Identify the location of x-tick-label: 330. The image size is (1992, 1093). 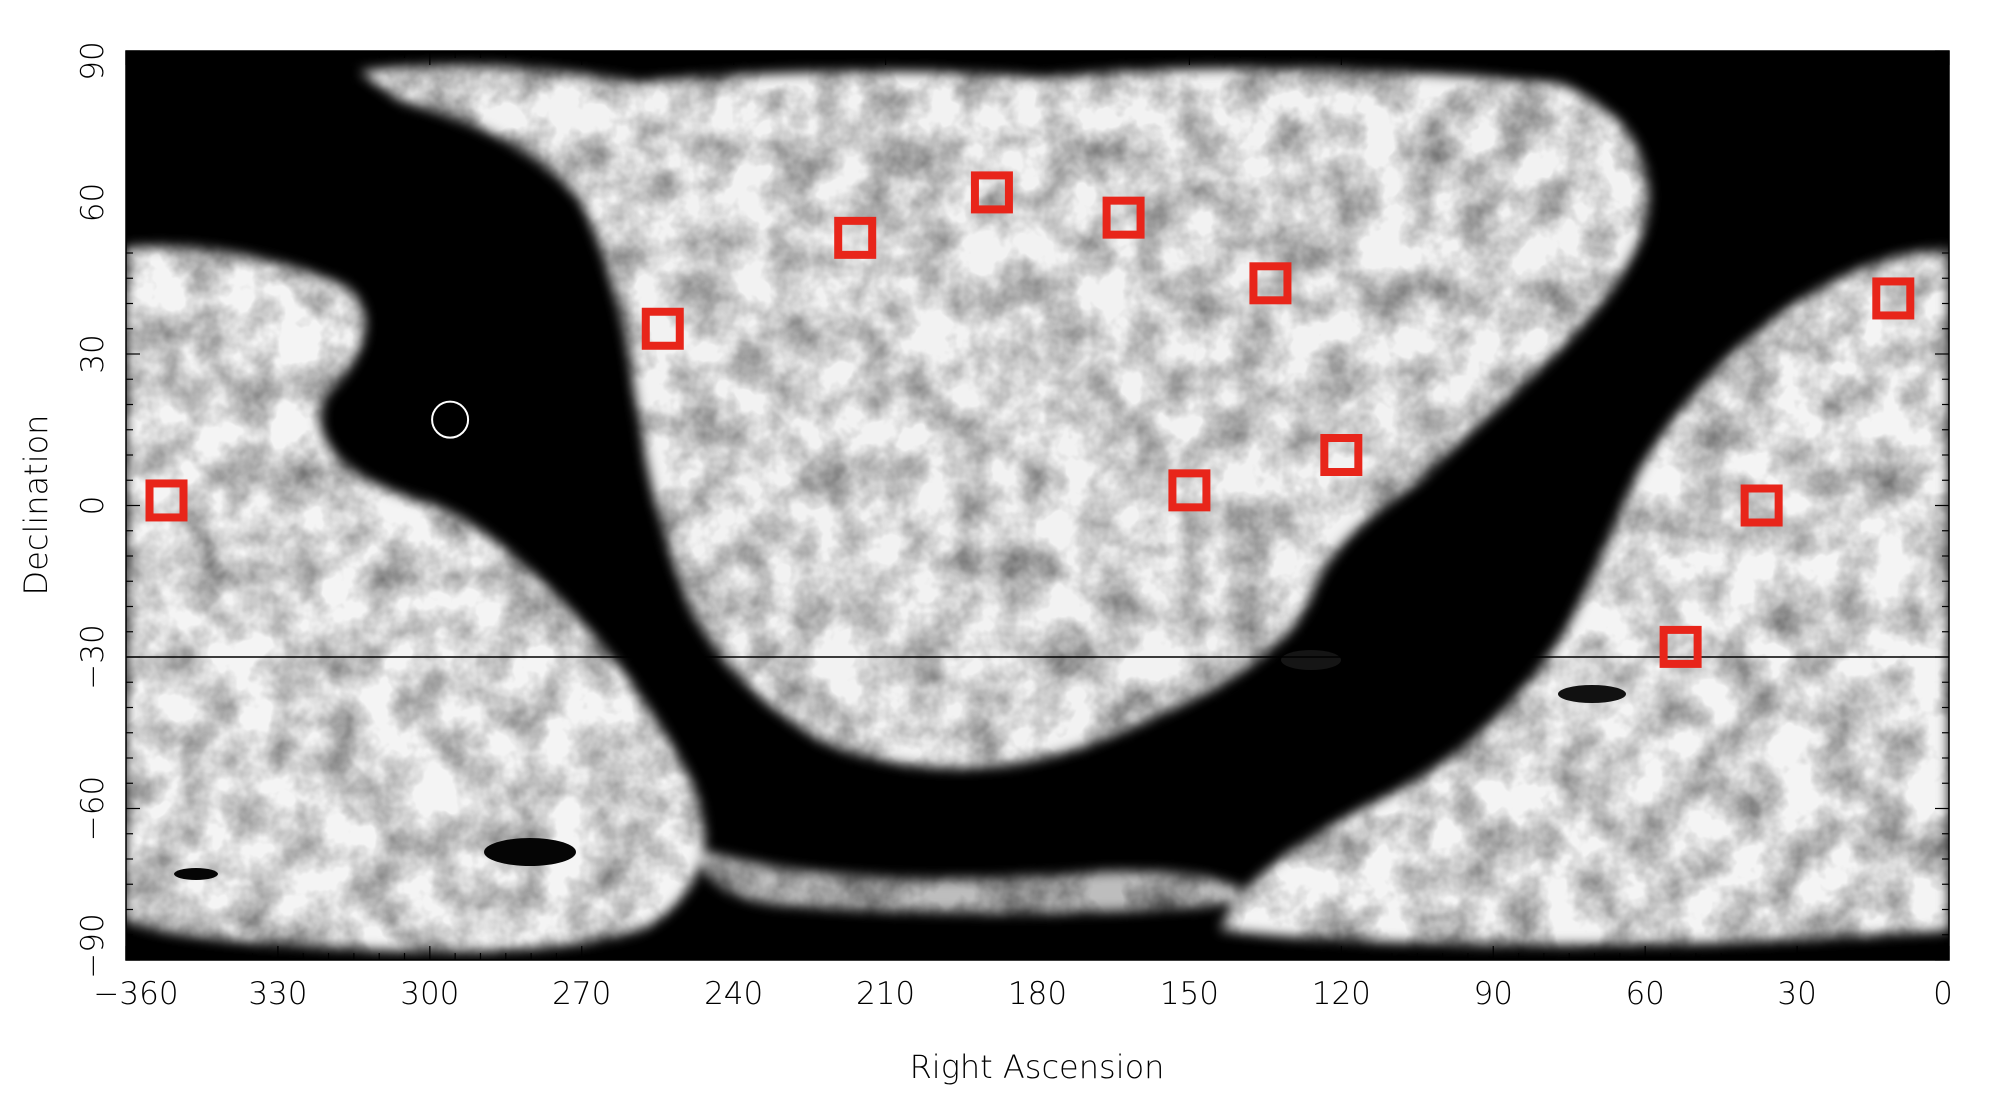
(277, 994).